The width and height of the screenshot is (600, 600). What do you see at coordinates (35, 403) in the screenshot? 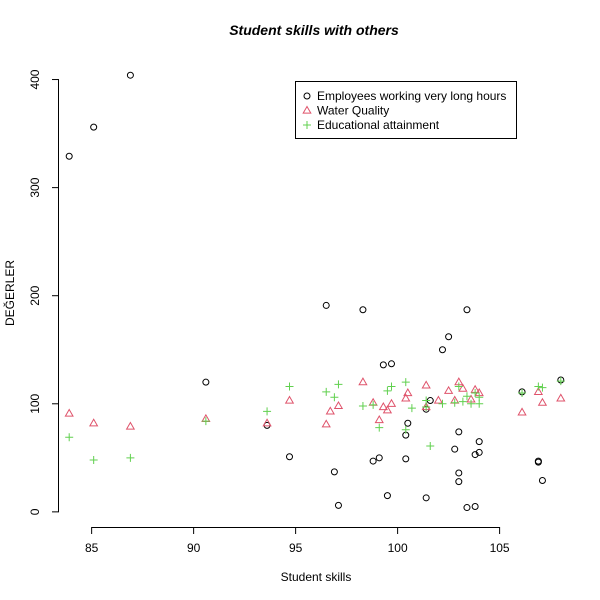
I see `y-tick-label: 100` at bounding box center [35, 403].